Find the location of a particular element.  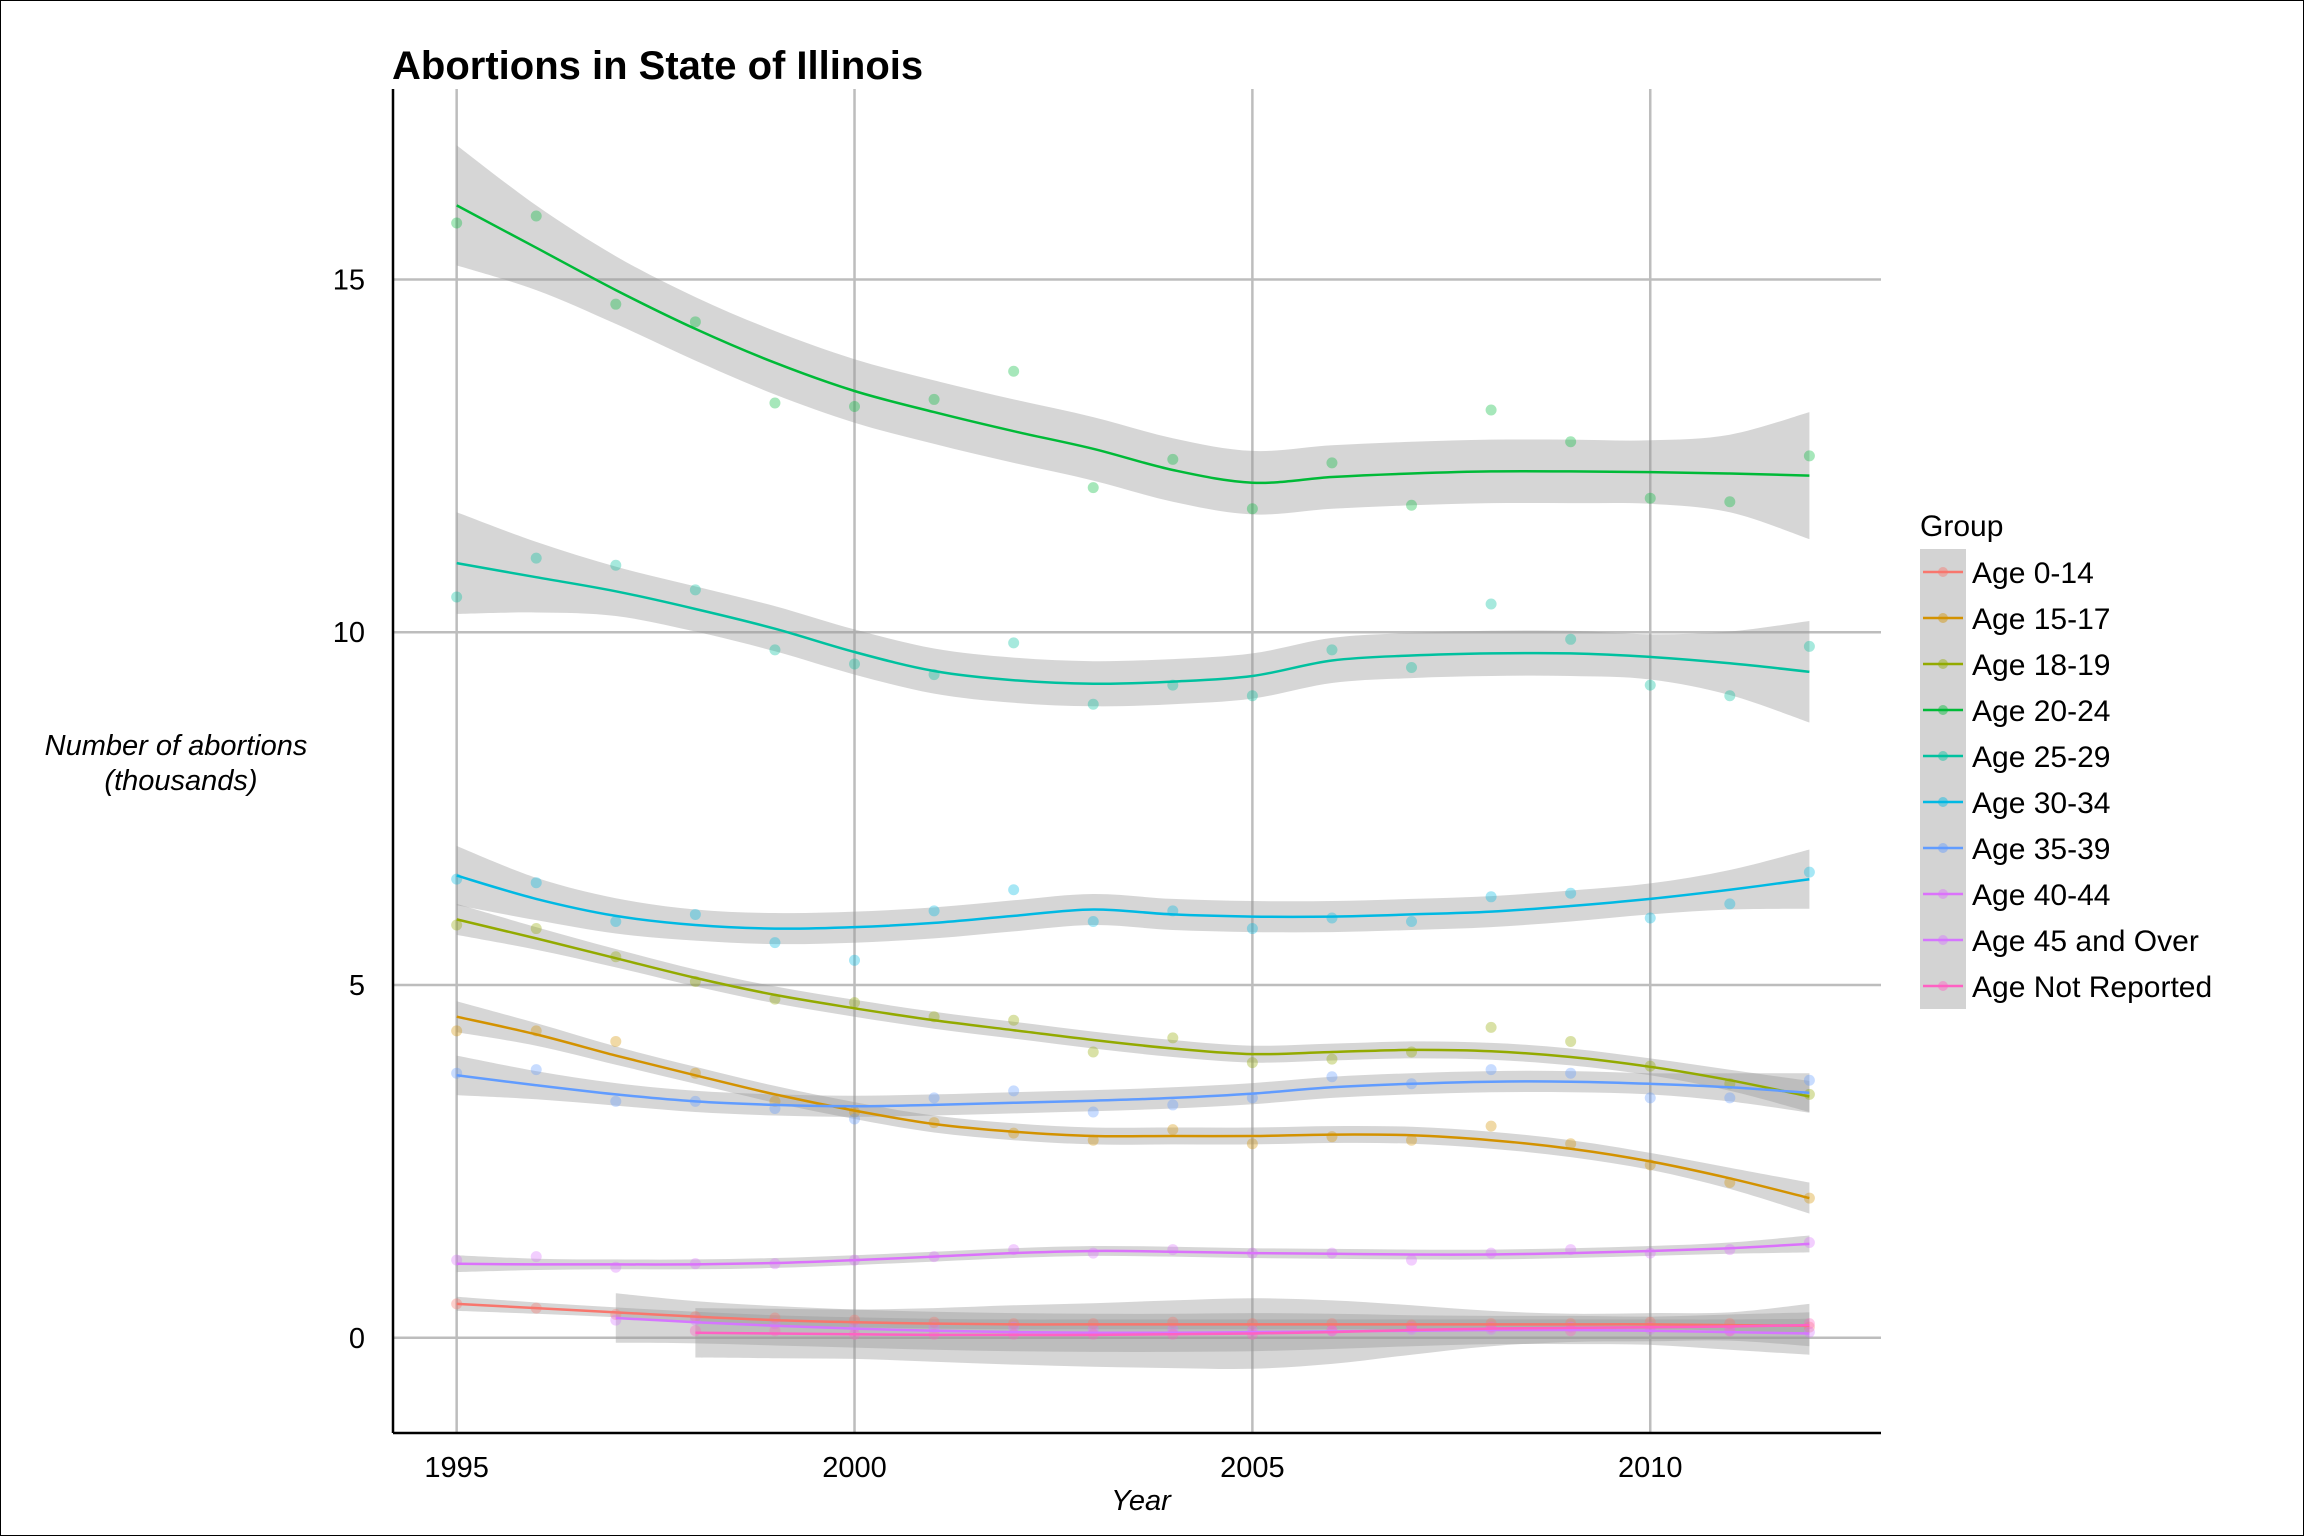

legend-label: Age 20-24 is located at coordinates (2041, 711).